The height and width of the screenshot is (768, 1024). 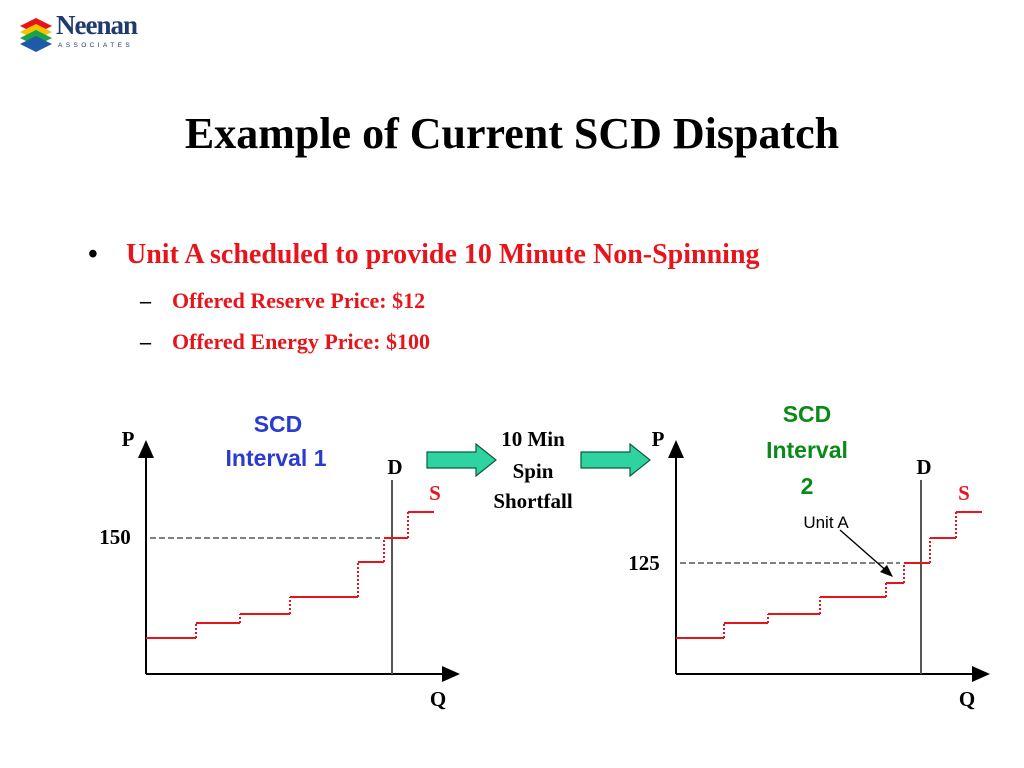 What do you see at coordinates (96, 45) in the screenshot?
I see `logo-subtitle: ASSOCIATES` at bounding box center [96, 45].